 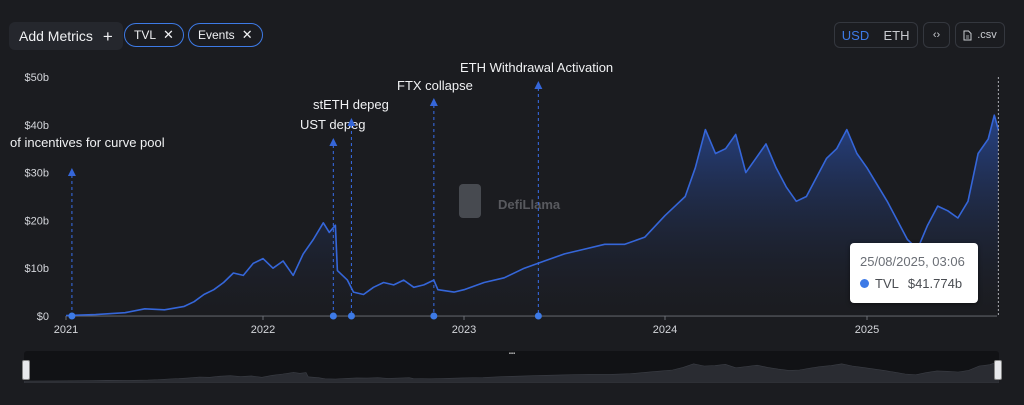 I want to click on brush-handle-left, so click(x=26, y=370).